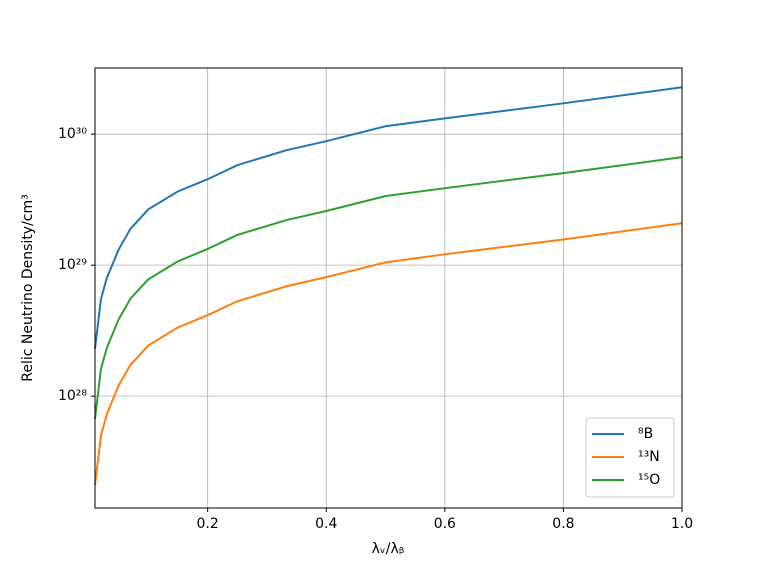 The height and width of the screenshot is (569, 758). What do you see at coordinates (682, 524) in the screenshot?
I see `x-tick-label: 1.0` at bounding box center [682, 524].